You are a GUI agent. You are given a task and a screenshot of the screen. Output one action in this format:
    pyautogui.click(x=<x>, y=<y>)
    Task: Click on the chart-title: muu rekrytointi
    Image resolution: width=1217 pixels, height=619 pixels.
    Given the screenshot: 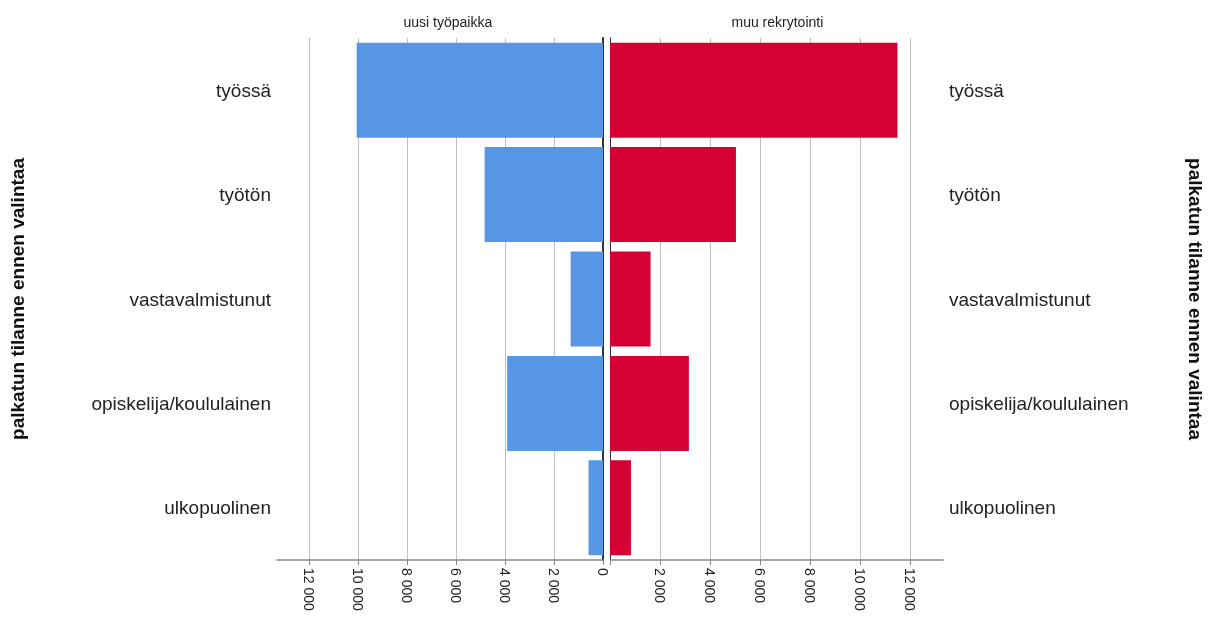 What is the action you would take?
    pyautogui.click(x=777, y=22)
    